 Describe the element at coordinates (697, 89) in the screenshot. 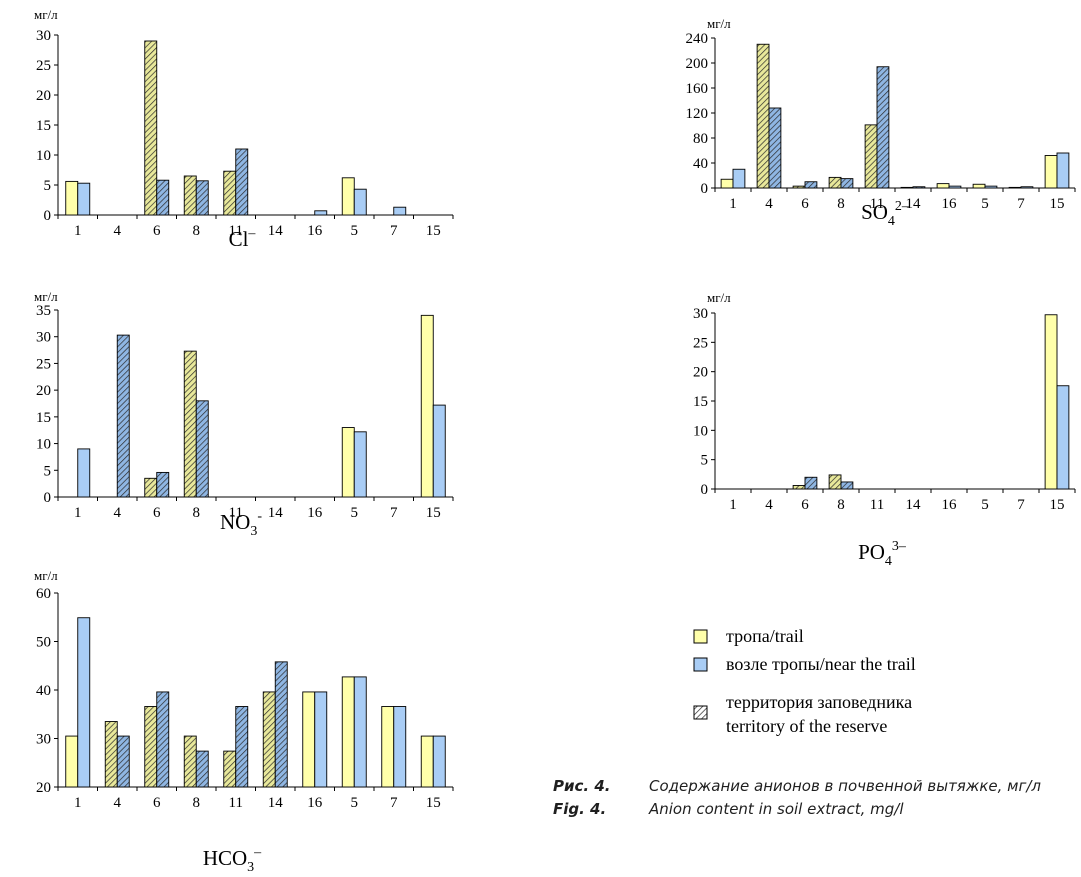

I see `y-tick-label: 160` at that location.